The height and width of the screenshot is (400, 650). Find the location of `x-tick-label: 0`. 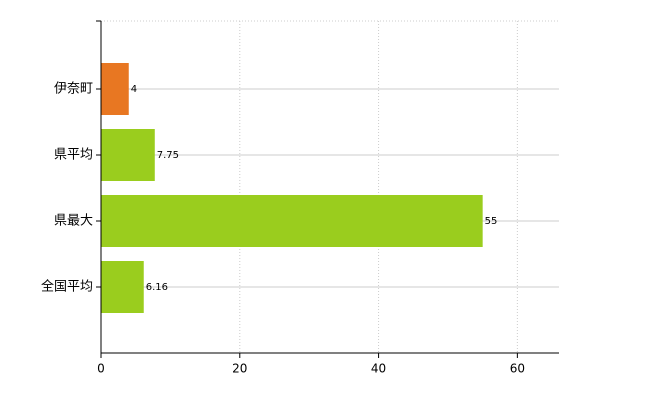

x-tick-label: 0 is located at coordinates (101, 369).